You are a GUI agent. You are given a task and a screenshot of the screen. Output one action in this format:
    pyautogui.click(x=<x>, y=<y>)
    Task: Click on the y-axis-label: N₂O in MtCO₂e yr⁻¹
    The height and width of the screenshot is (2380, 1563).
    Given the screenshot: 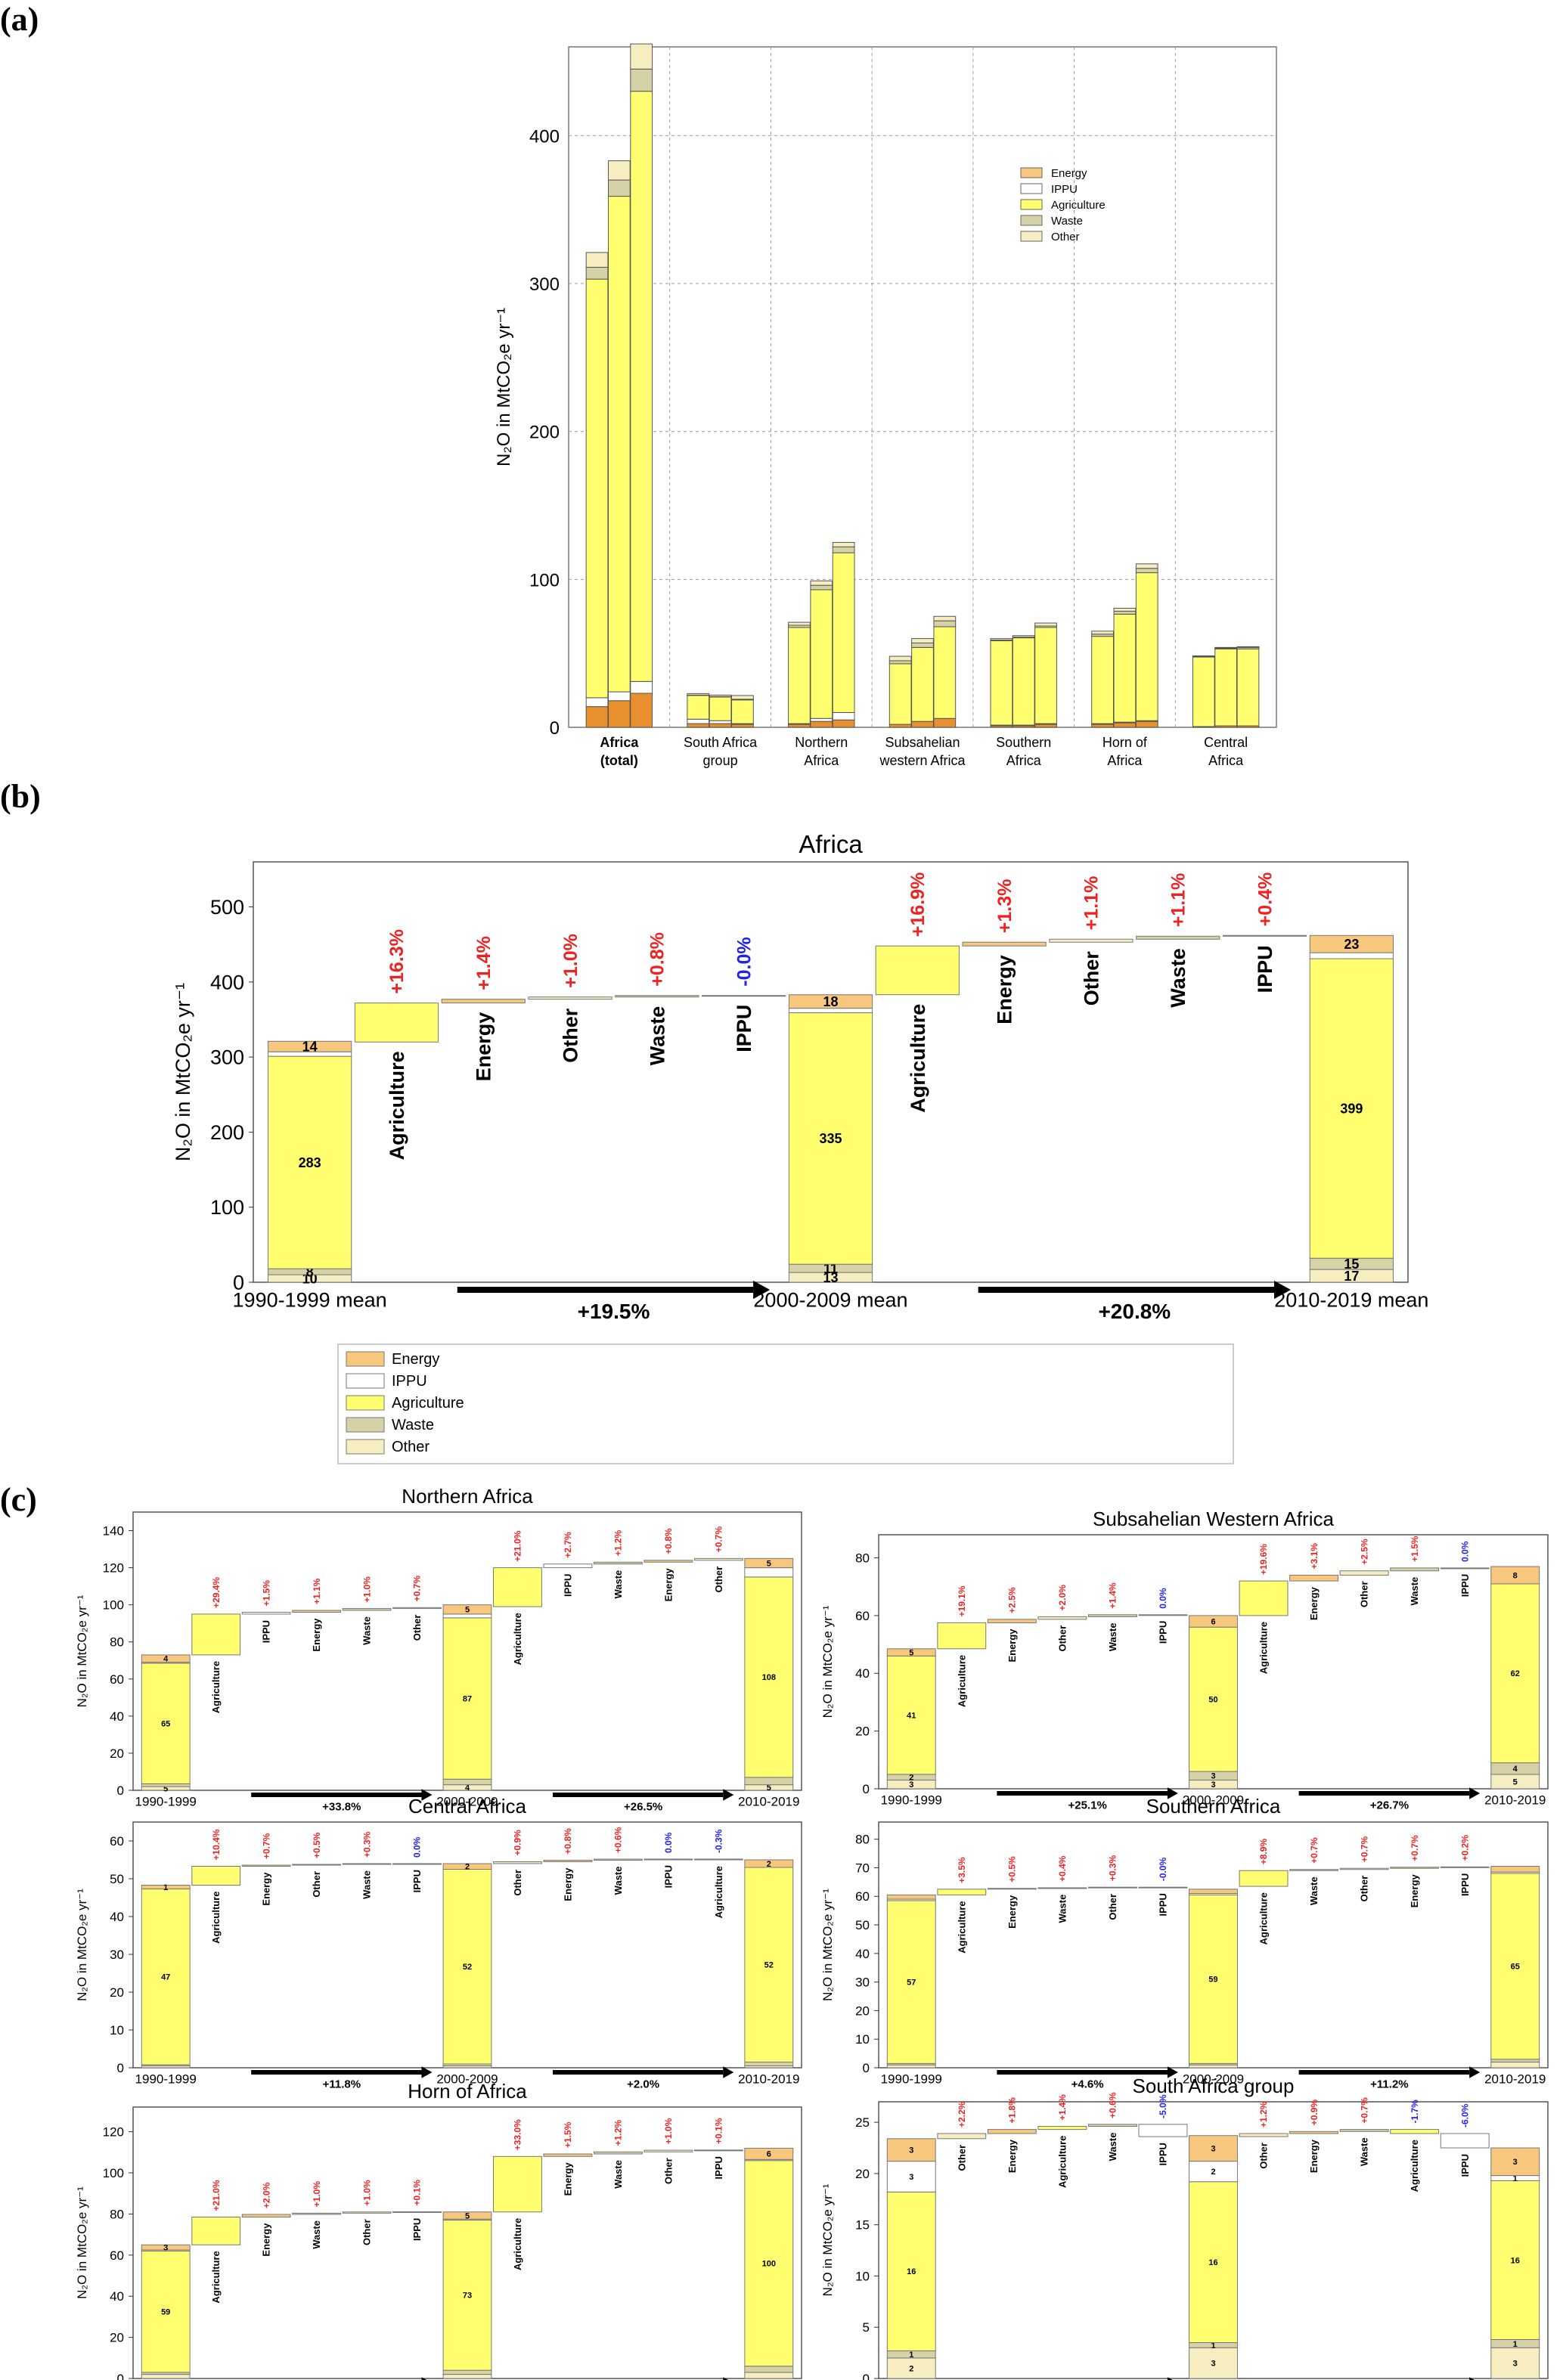 What is the action you would take?
    pyautogui.click(x=82, y=2242)
    